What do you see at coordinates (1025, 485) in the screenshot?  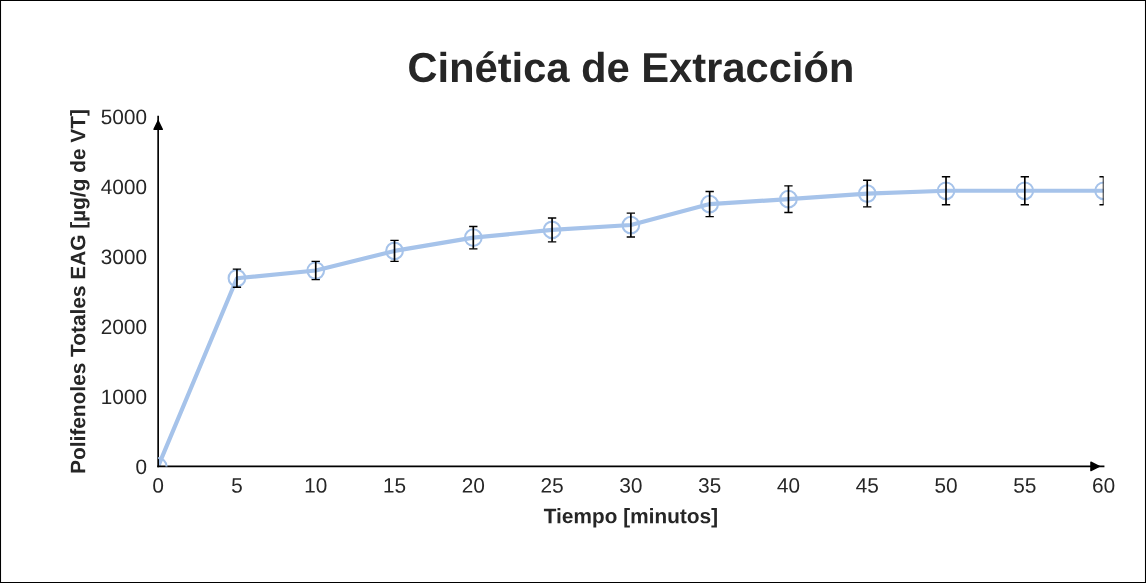 I see `x-tick-label: 55` at bounding box center [1025, 485].